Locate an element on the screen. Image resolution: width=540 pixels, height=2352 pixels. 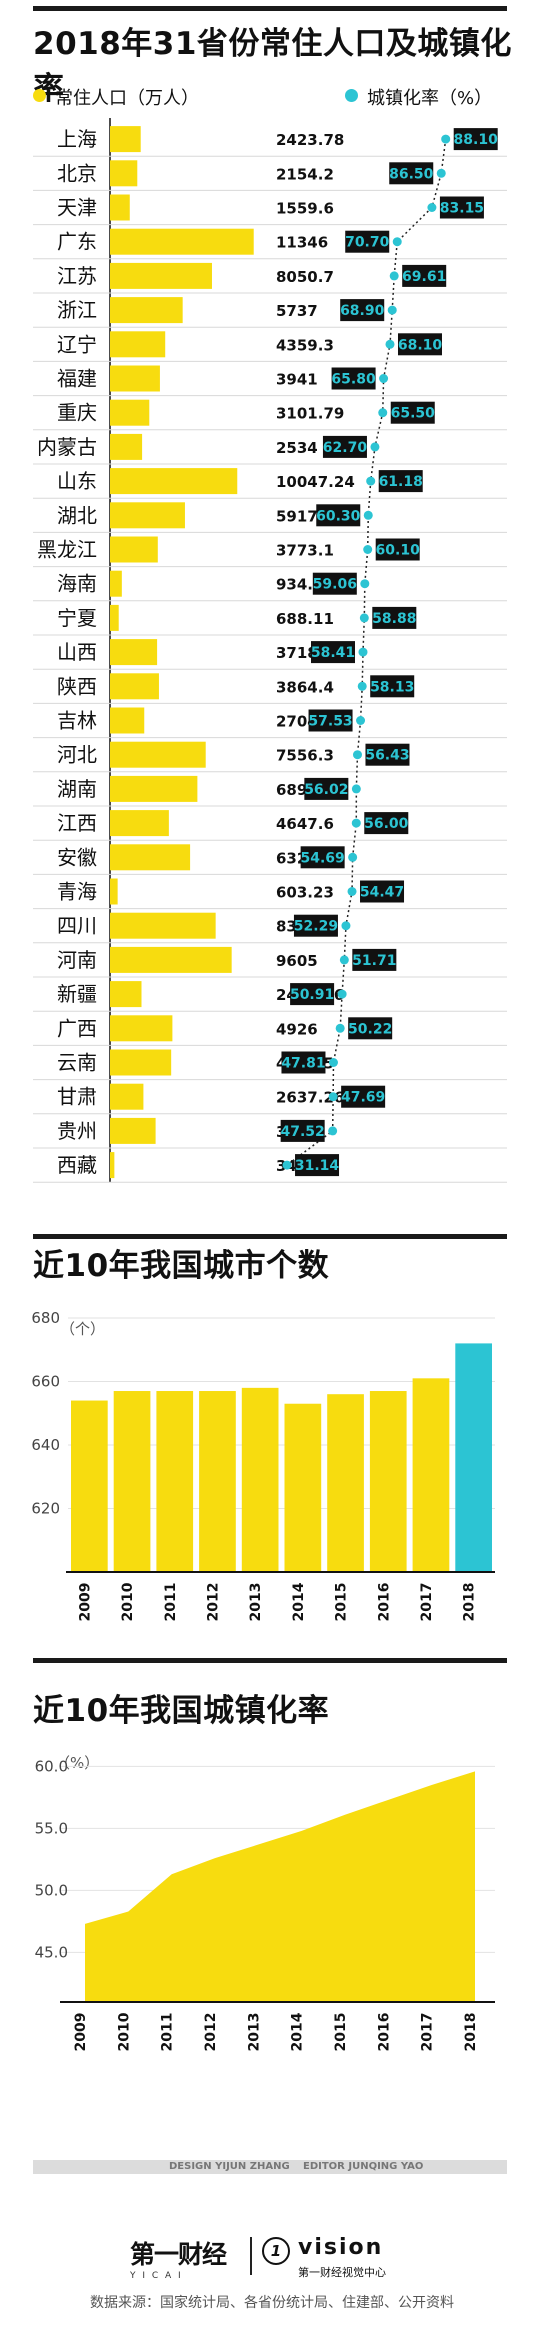
population-value: 2154.2 is located at coordinates (305, 174).